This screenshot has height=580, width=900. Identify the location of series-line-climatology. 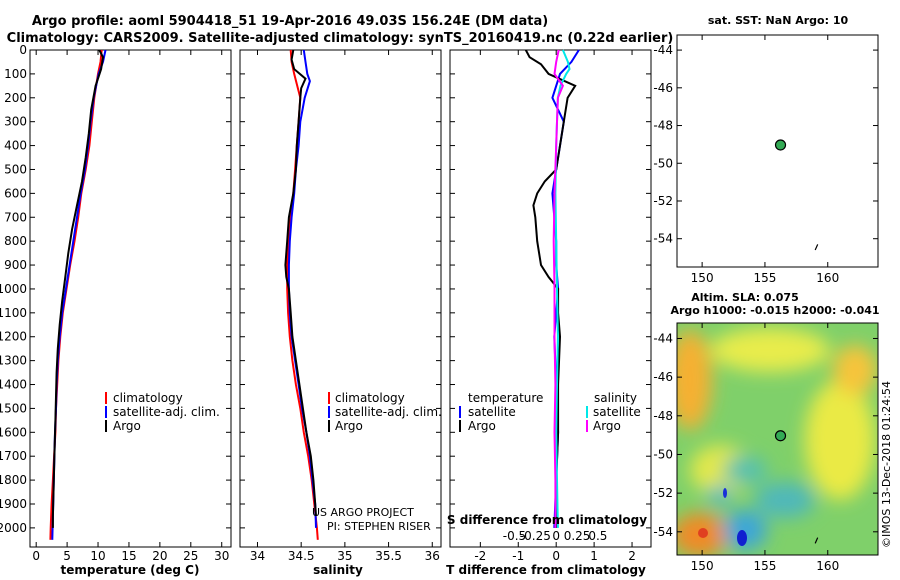
(302, 294).